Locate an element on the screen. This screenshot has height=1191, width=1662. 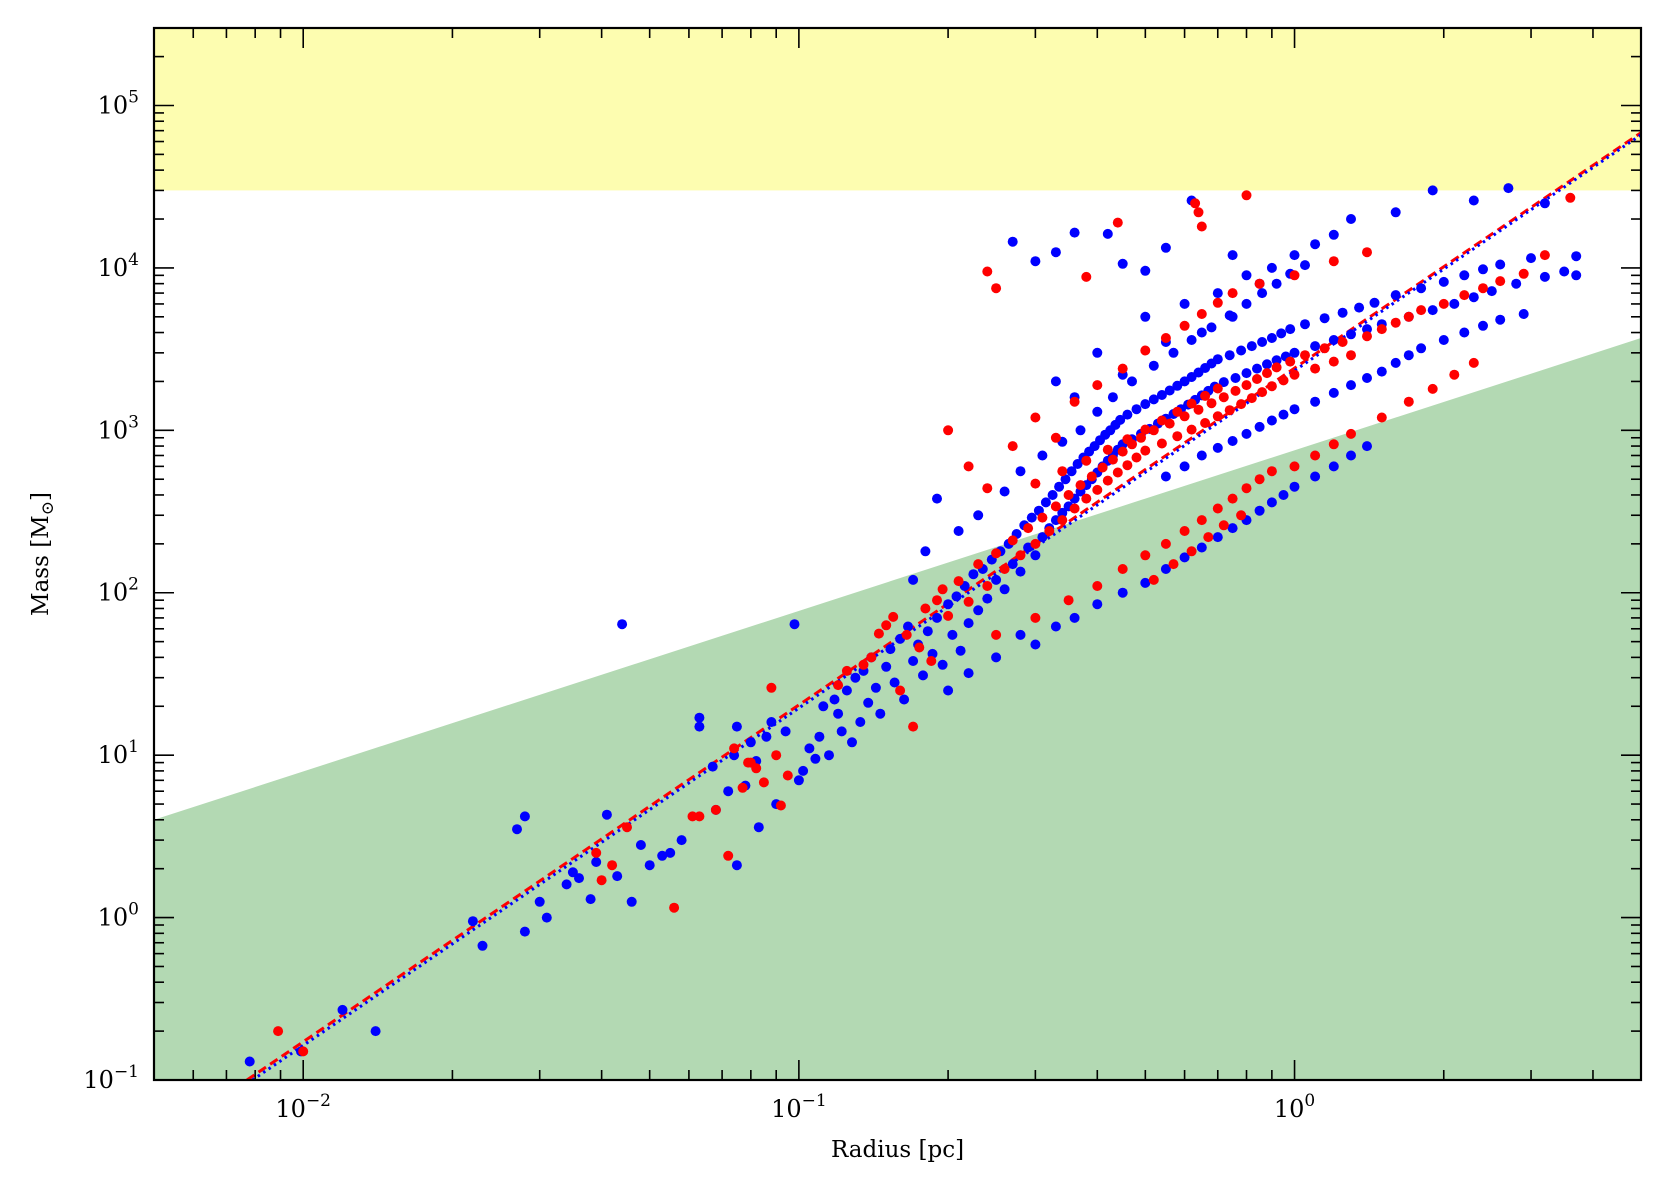
tick-exponent: 5 is located at coordinates (133, 97).